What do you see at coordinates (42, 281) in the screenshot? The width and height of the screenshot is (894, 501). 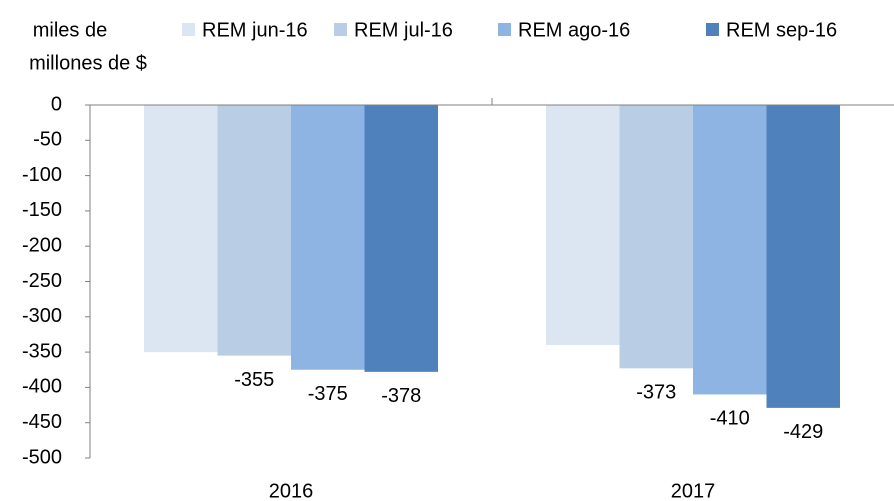 I see `y-tick-label: -250` at bounding box center [42, 281].